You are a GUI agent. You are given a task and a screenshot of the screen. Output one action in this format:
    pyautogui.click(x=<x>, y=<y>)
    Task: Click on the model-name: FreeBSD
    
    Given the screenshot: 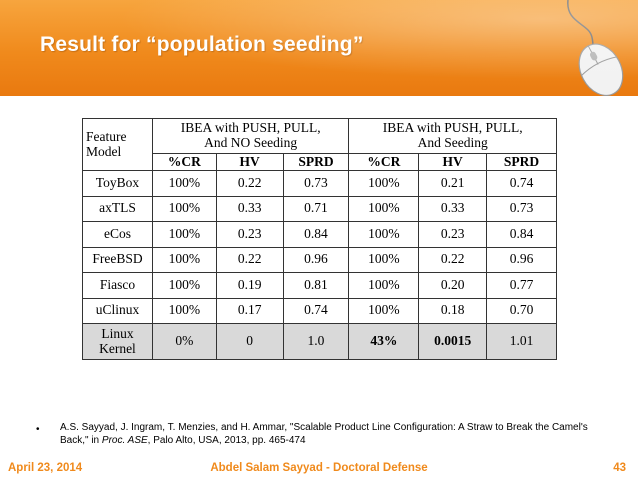 What is the action you would take?
    pyautogui.click(x=117, y=259)
    